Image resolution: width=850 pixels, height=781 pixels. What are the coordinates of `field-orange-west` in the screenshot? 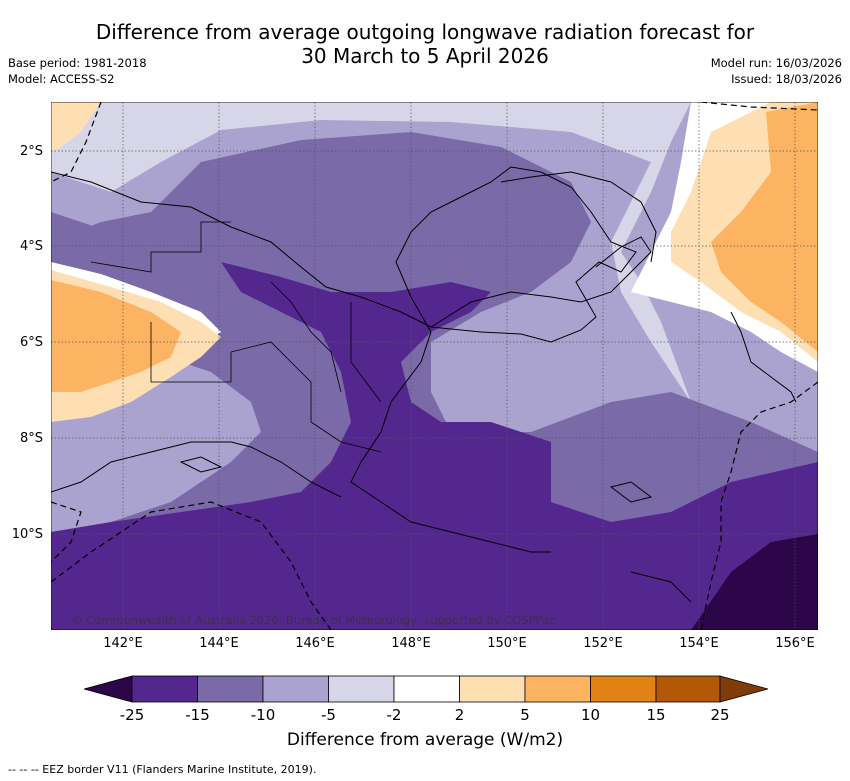 It's located at (116, 336).